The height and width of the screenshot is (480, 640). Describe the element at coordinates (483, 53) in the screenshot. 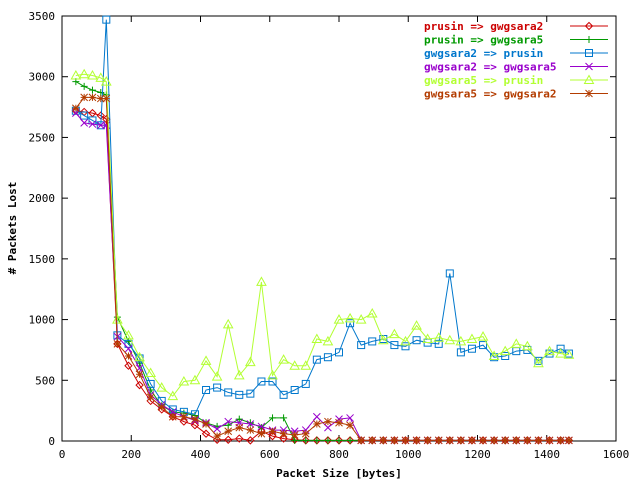

I see `legend-label: gwgsara2 => prusin` at that location.